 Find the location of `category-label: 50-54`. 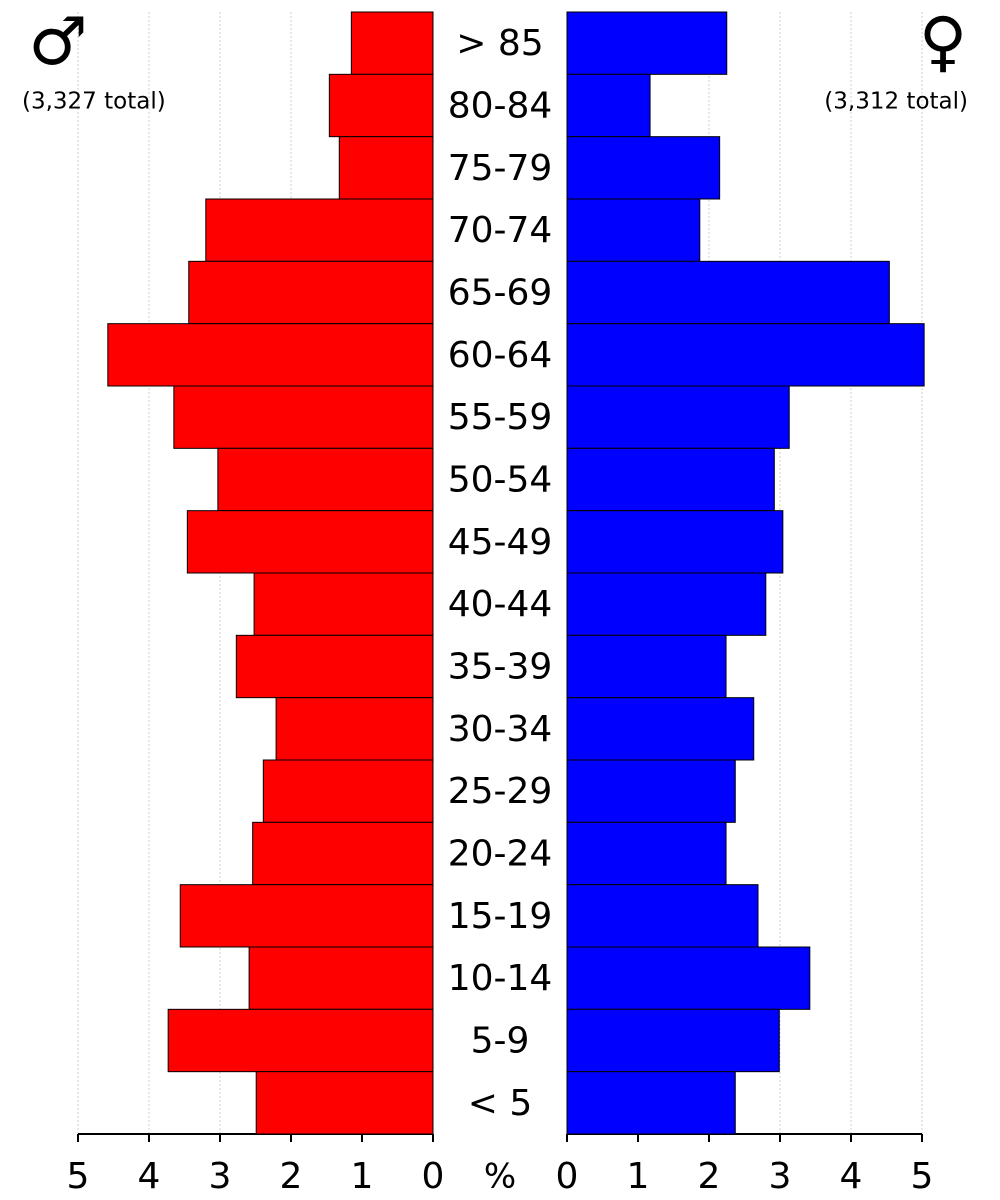

category-label: 50-54 is located at coordinates (500, 480).